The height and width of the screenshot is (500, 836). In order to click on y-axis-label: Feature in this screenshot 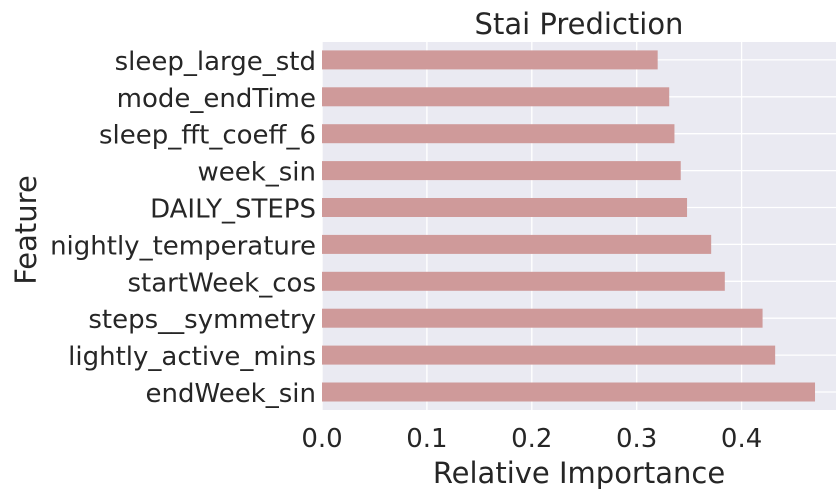, I will do `click(26, 230)`.